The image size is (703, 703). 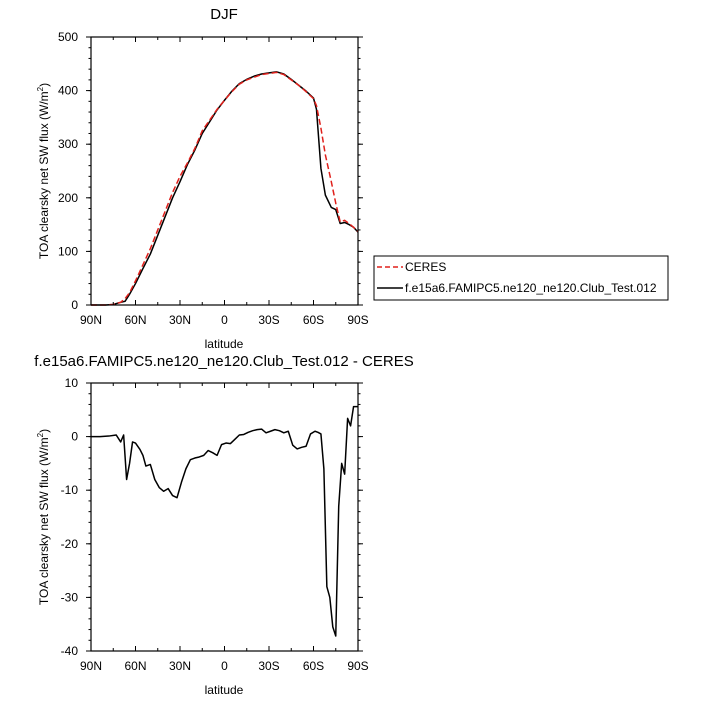 I want to click on top-y-axis-label-main: TOA clearsky net SW flux (W/m, so click(x=44, y=175).